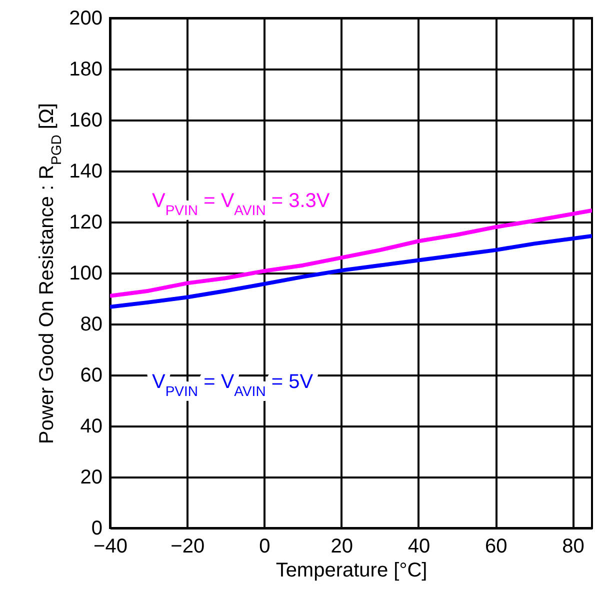 This screenshot has width=595, height=612. Describe the element at coordinates (85, 19) in the screenshot. I see `y-tick-label: 200` at that location.